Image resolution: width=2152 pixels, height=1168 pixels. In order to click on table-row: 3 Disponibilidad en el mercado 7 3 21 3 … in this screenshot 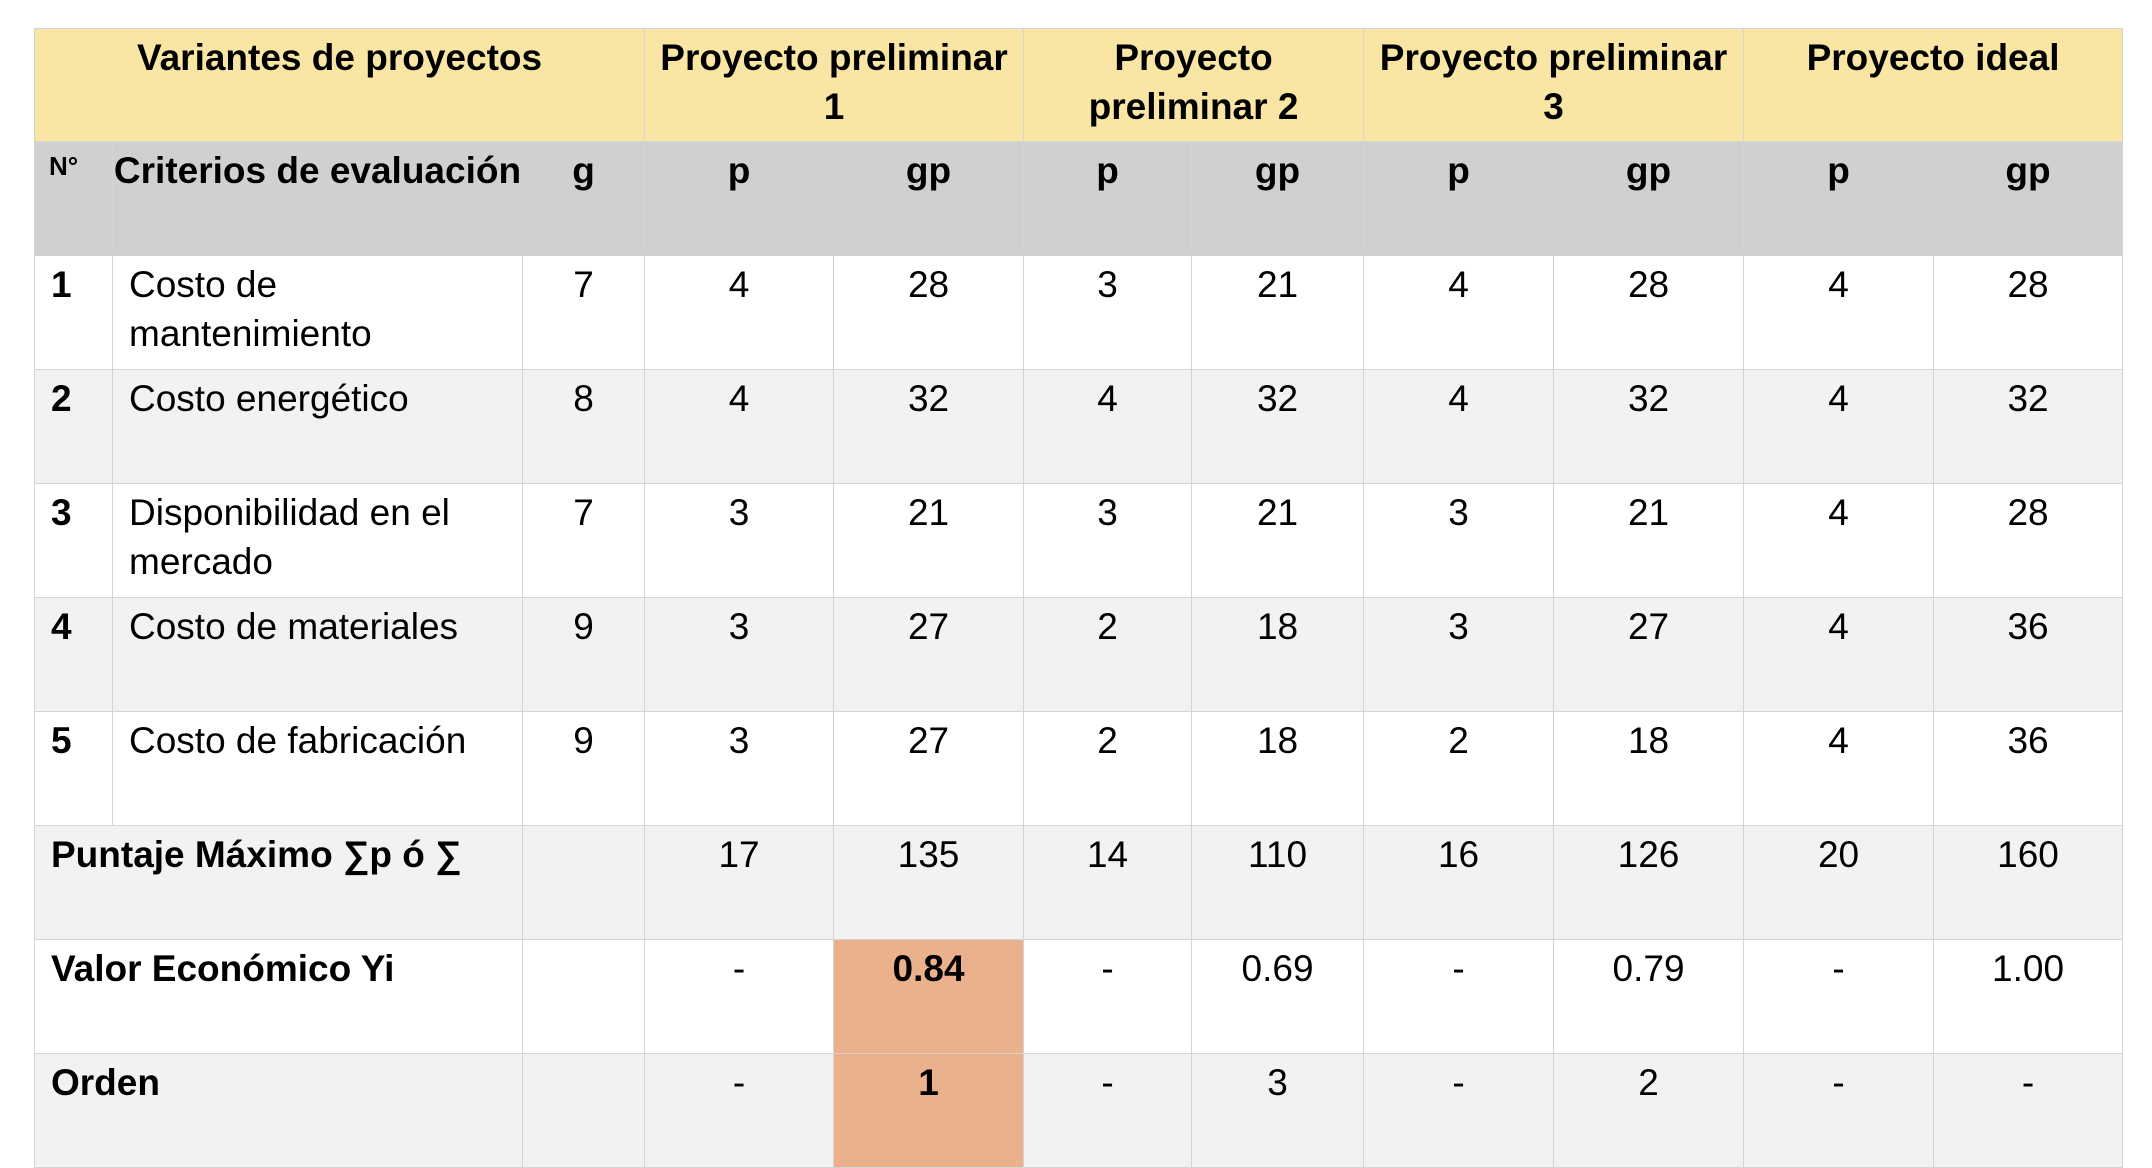, I will do `click(1079, 540)`.